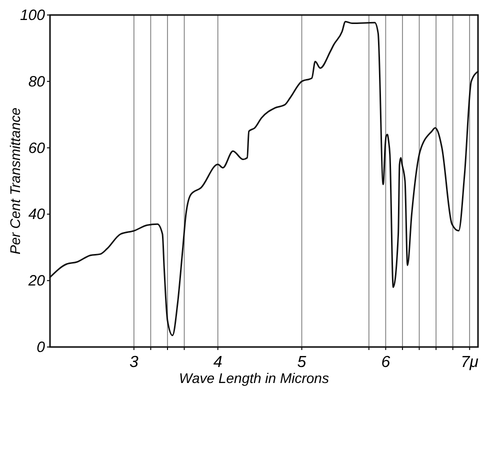  I want to click on x-tick-label: 7μ, so click(469, 362).